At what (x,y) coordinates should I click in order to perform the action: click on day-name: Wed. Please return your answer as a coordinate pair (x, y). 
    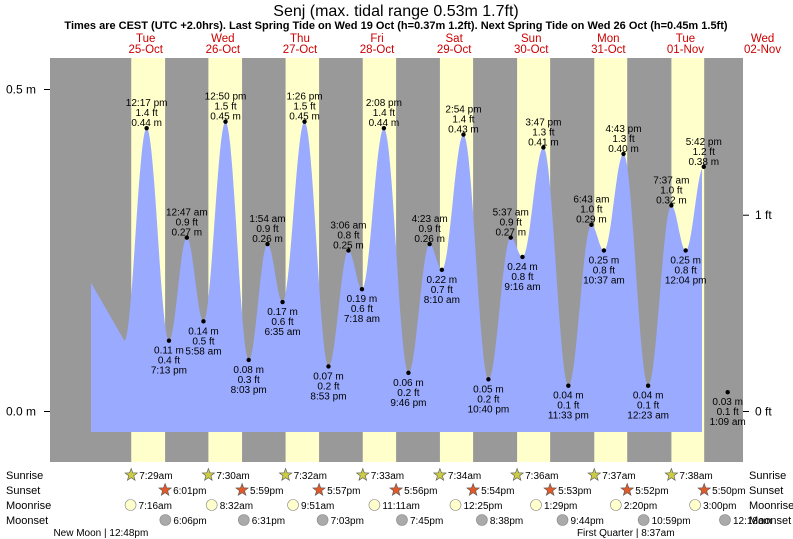
    Looking at the image, I should click on (762, 39).